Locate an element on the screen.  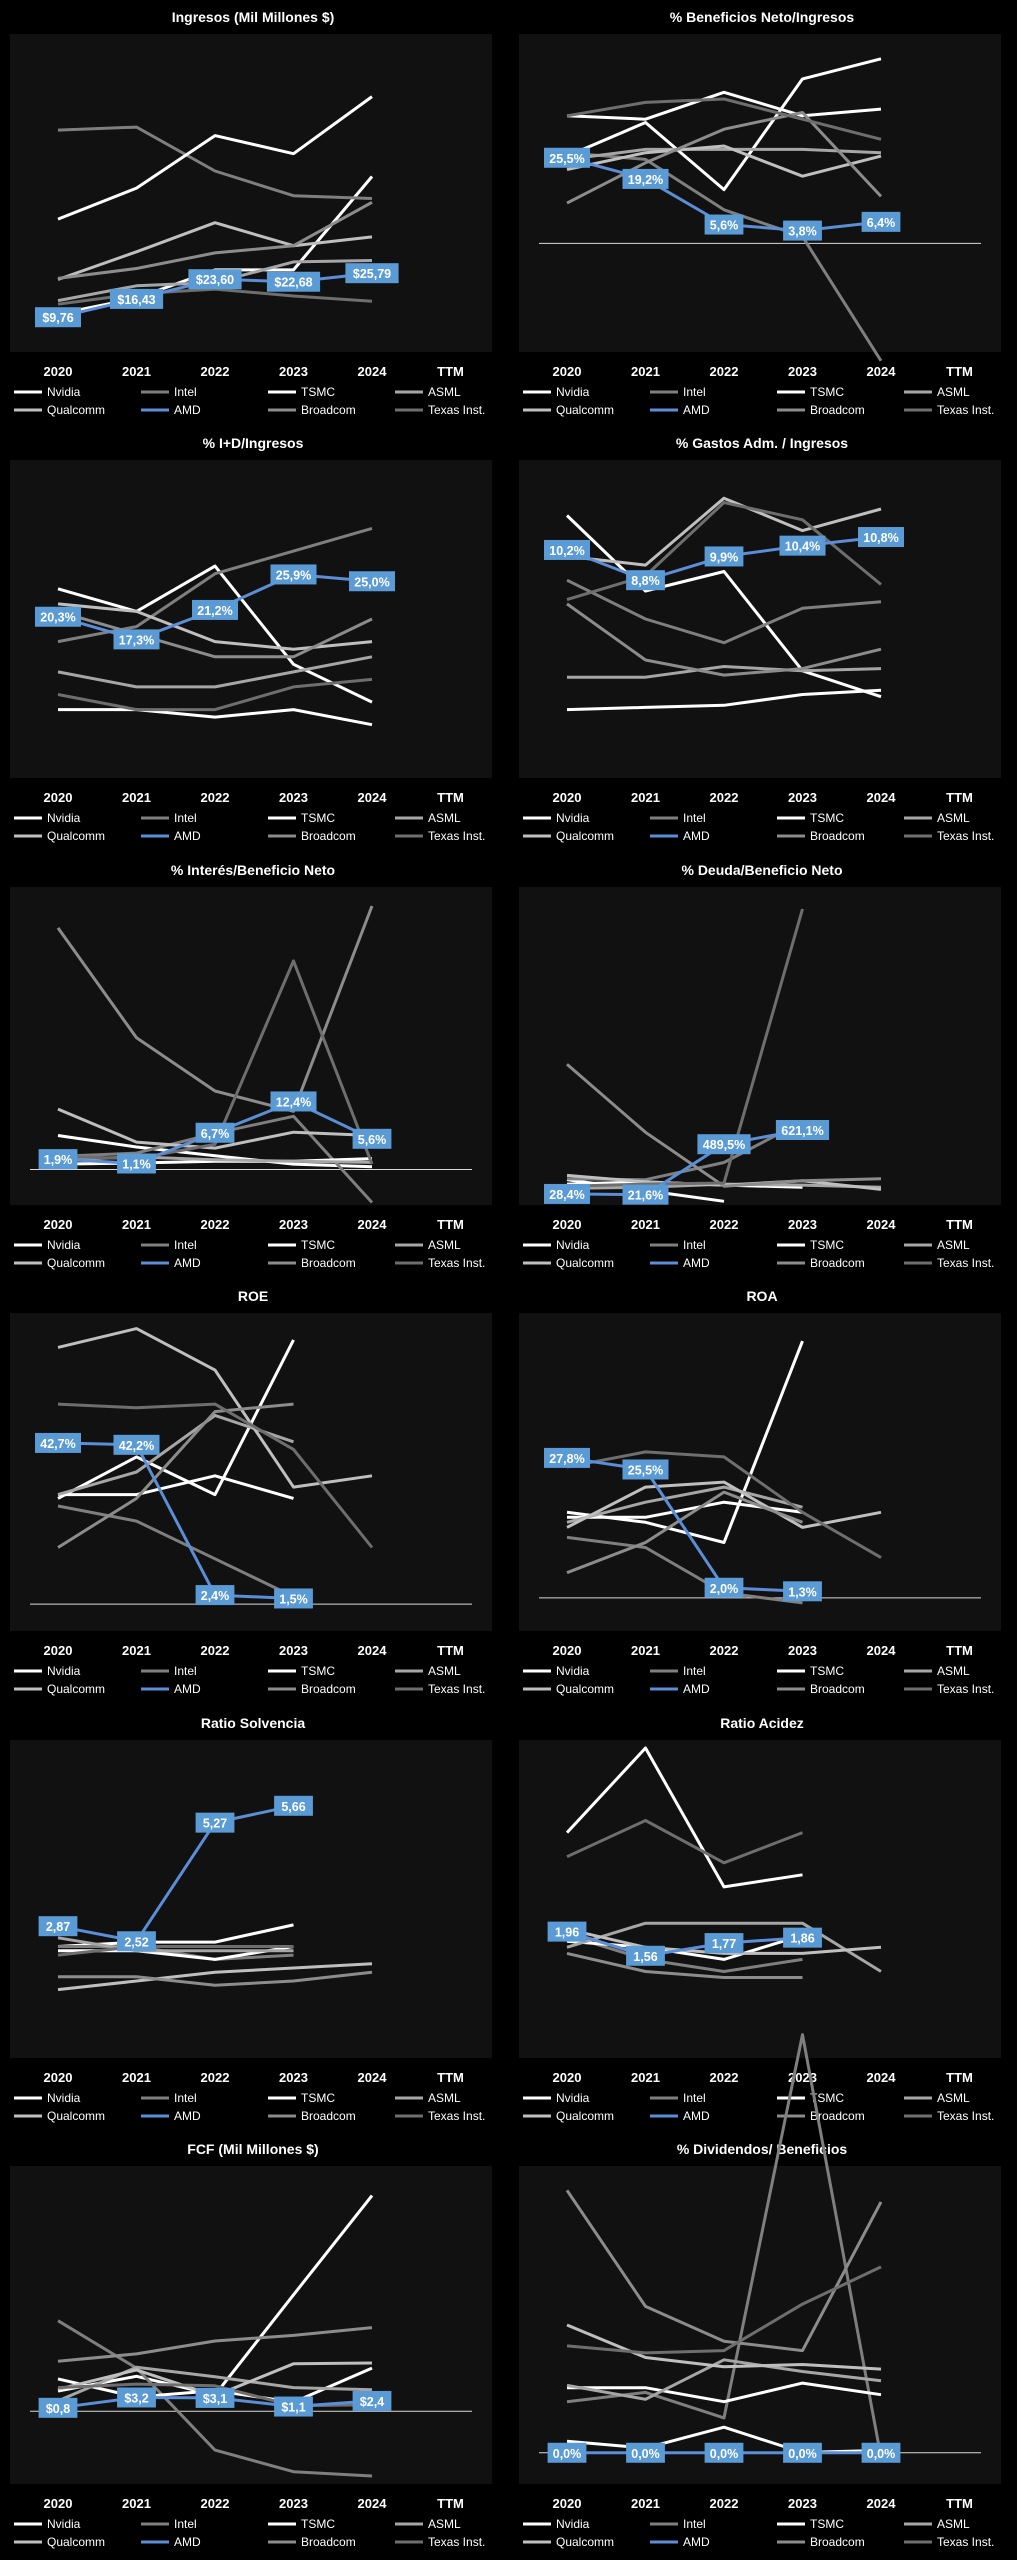
chart-title: % Beneficios Neto/Ingresos is located at coordinates (762, 17).